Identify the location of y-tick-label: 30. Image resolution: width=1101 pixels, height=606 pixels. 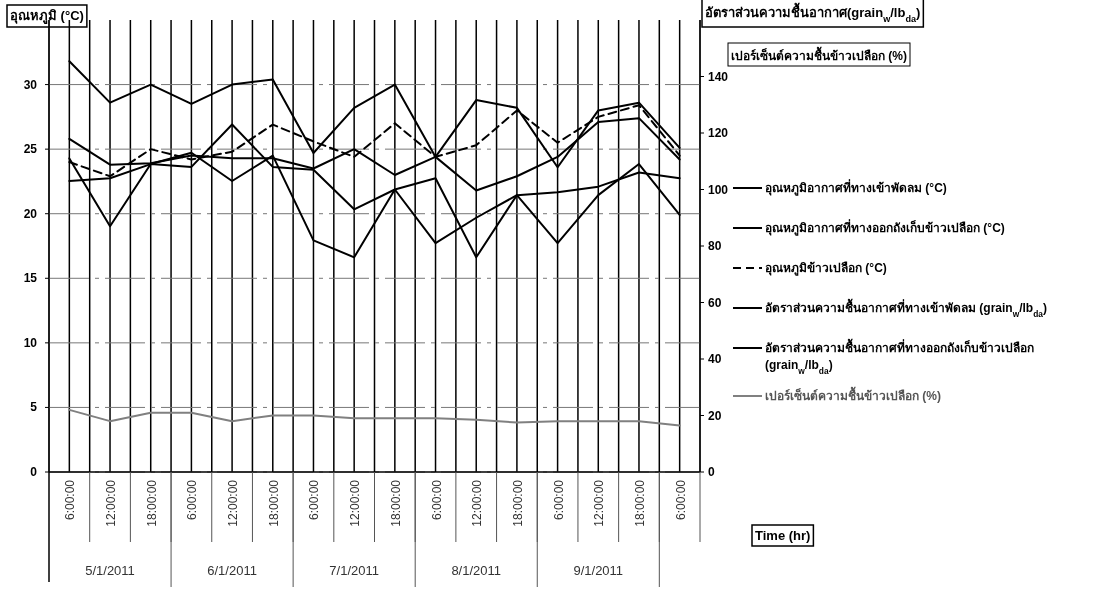
(30, 84).